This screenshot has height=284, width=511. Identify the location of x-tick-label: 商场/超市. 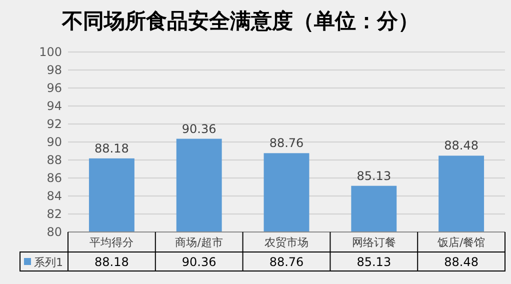
(199, 242).